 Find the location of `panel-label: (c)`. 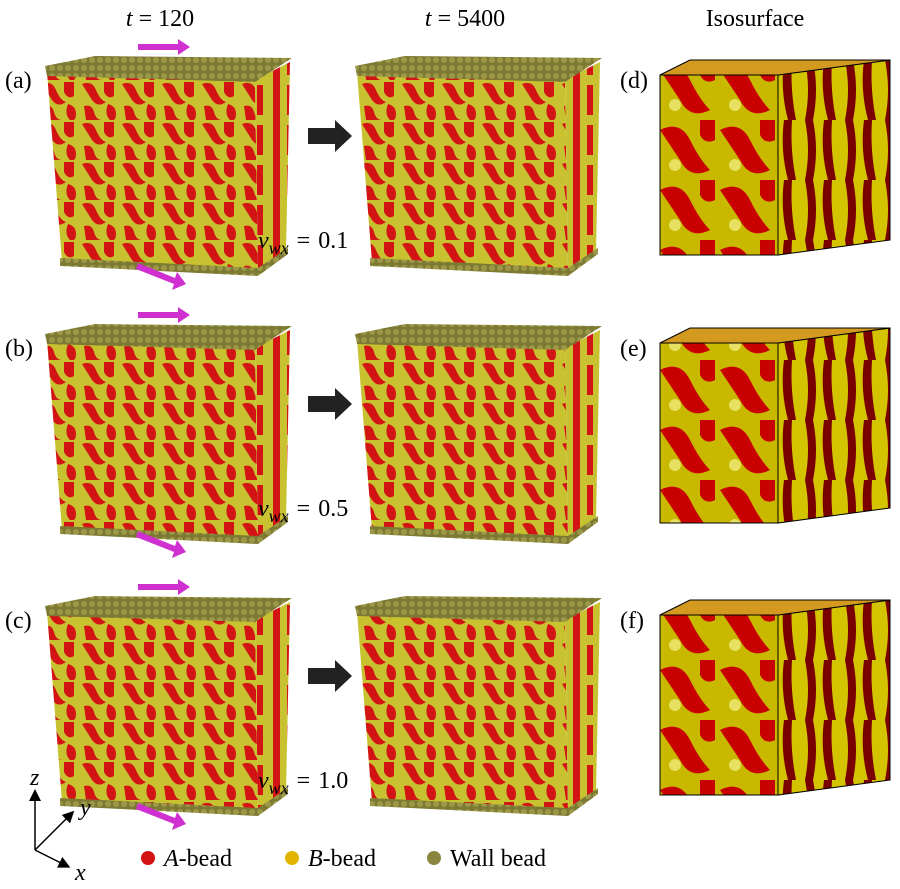

panel-label: (c) is located at coordinates (18, 621).